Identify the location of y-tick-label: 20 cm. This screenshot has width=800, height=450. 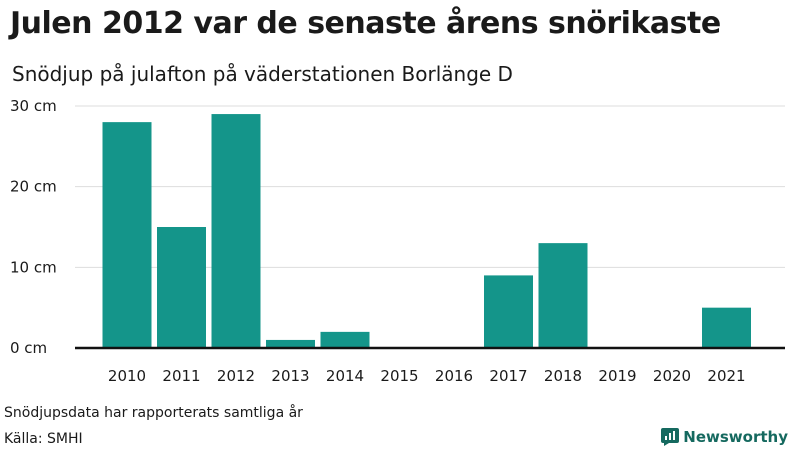
(33, 187).